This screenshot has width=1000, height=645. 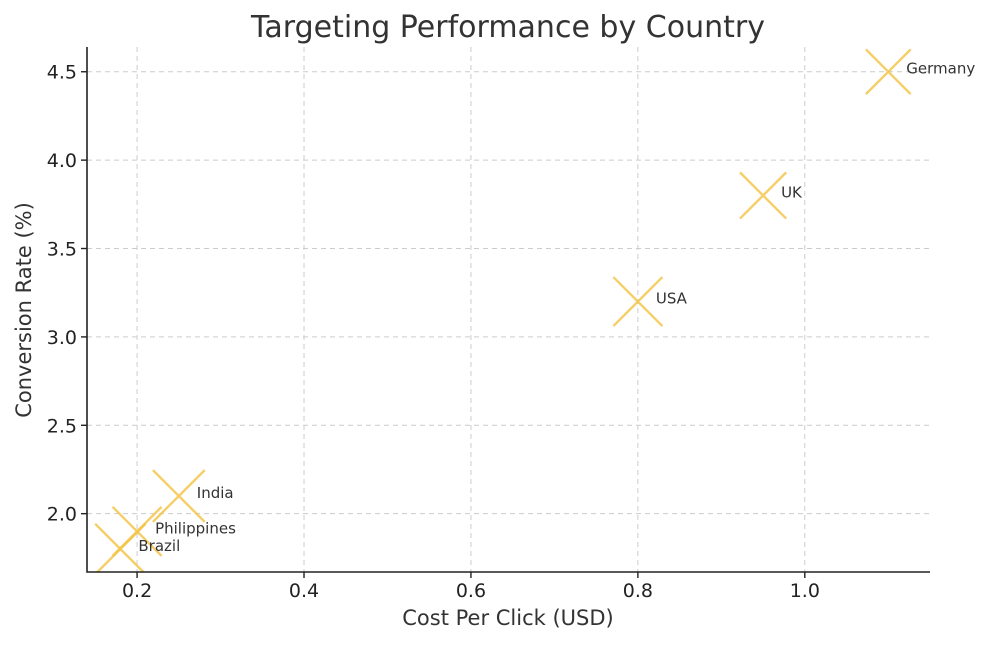 What do you see at coordinates (159, 546) in the screenshot?
I see `point-label-brazil: Brazil` at bounding box center [159, 546].